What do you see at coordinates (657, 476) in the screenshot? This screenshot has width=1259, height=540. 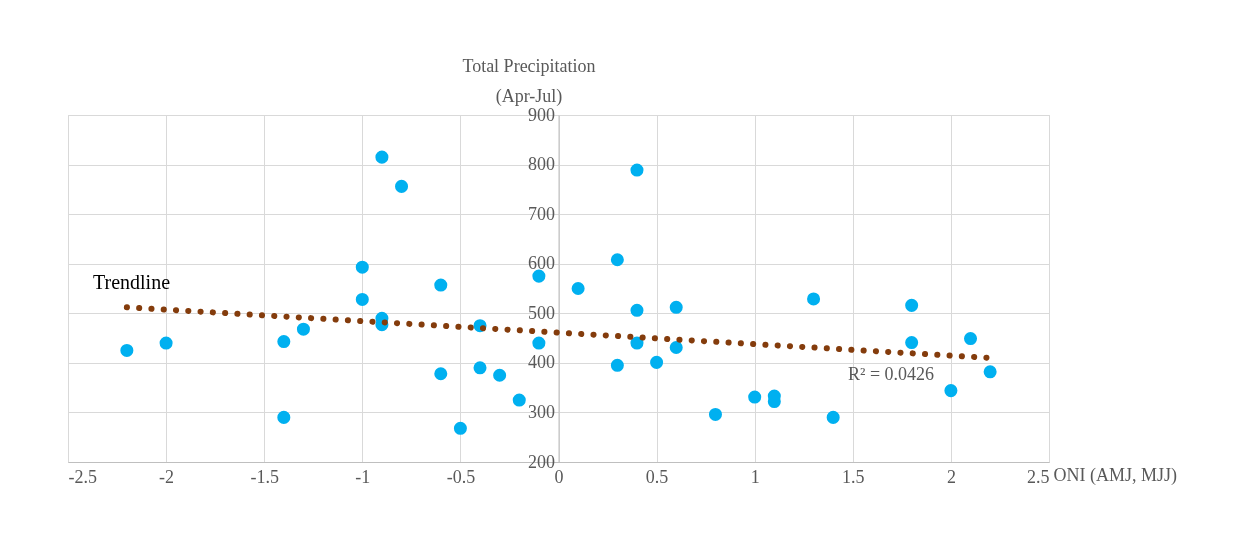 I see `x-tick-label: 0.5` at bounding box center [657, 476].